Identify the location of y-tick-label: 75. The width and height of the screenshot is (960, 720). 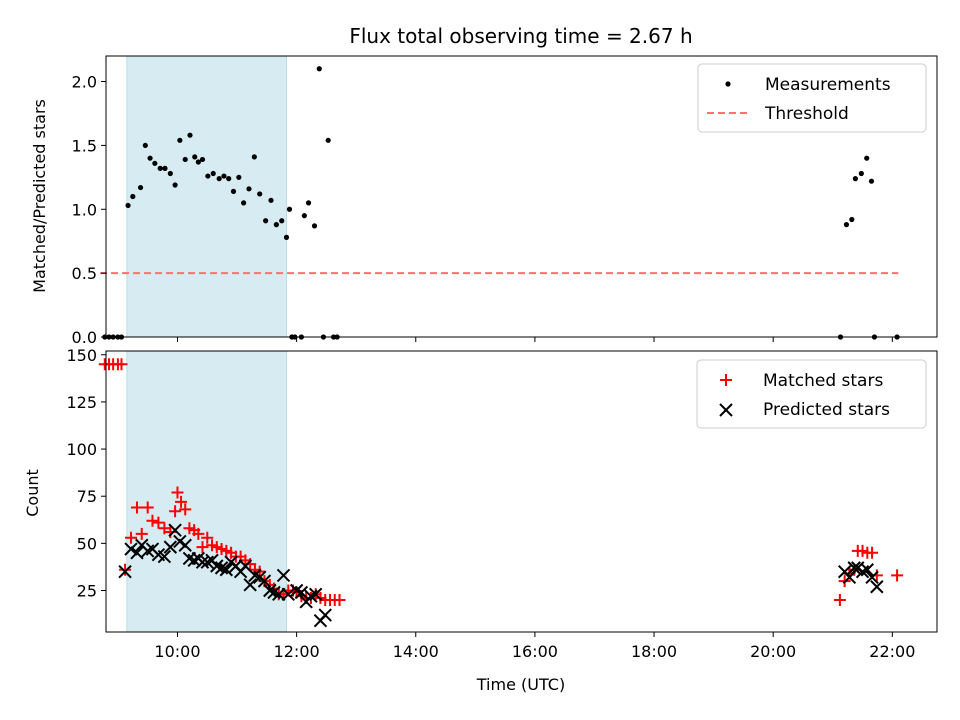
(87, 496).